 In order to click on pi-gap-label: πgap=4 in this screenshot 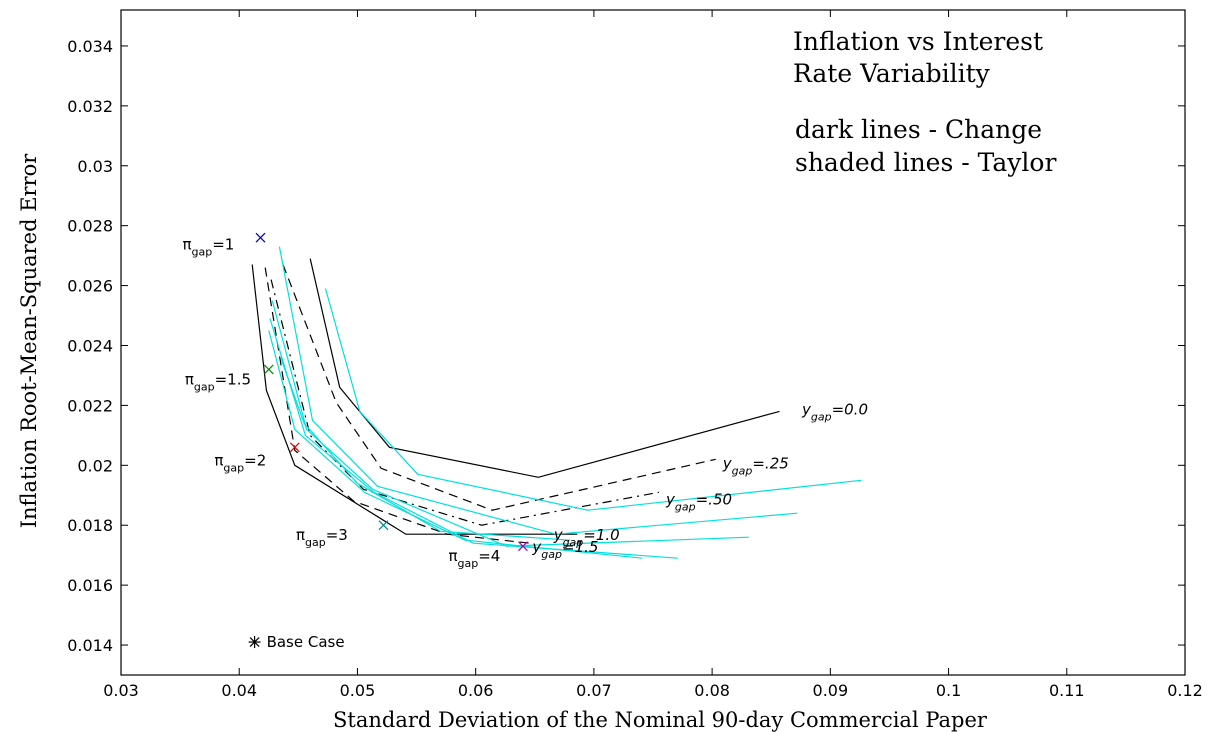, I will do `click(474, 558)`.